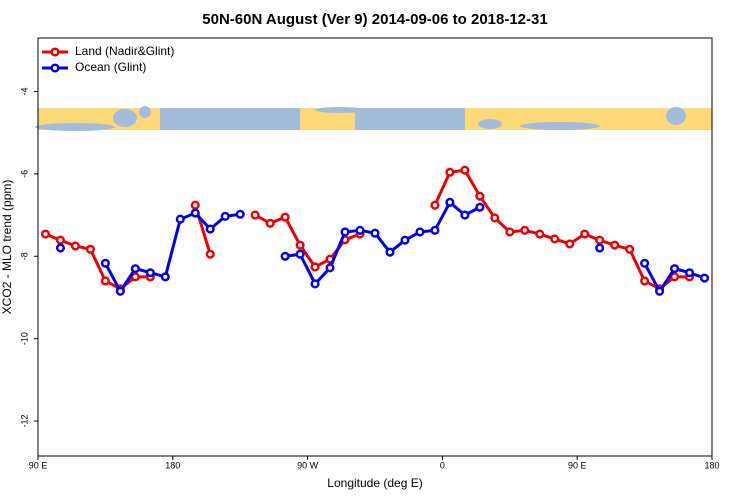  Describe the element at coordinates (124, 51) in the screenshot. I see `legend-label: Land (Nadir&Glint)` at that location.